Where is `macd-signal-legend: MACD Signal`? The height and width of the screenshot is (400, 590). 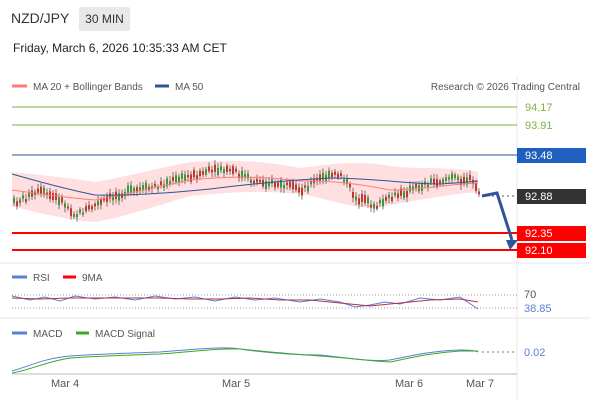 macd-signal-legend: MACD Signal is located at coordinates (125, 334).